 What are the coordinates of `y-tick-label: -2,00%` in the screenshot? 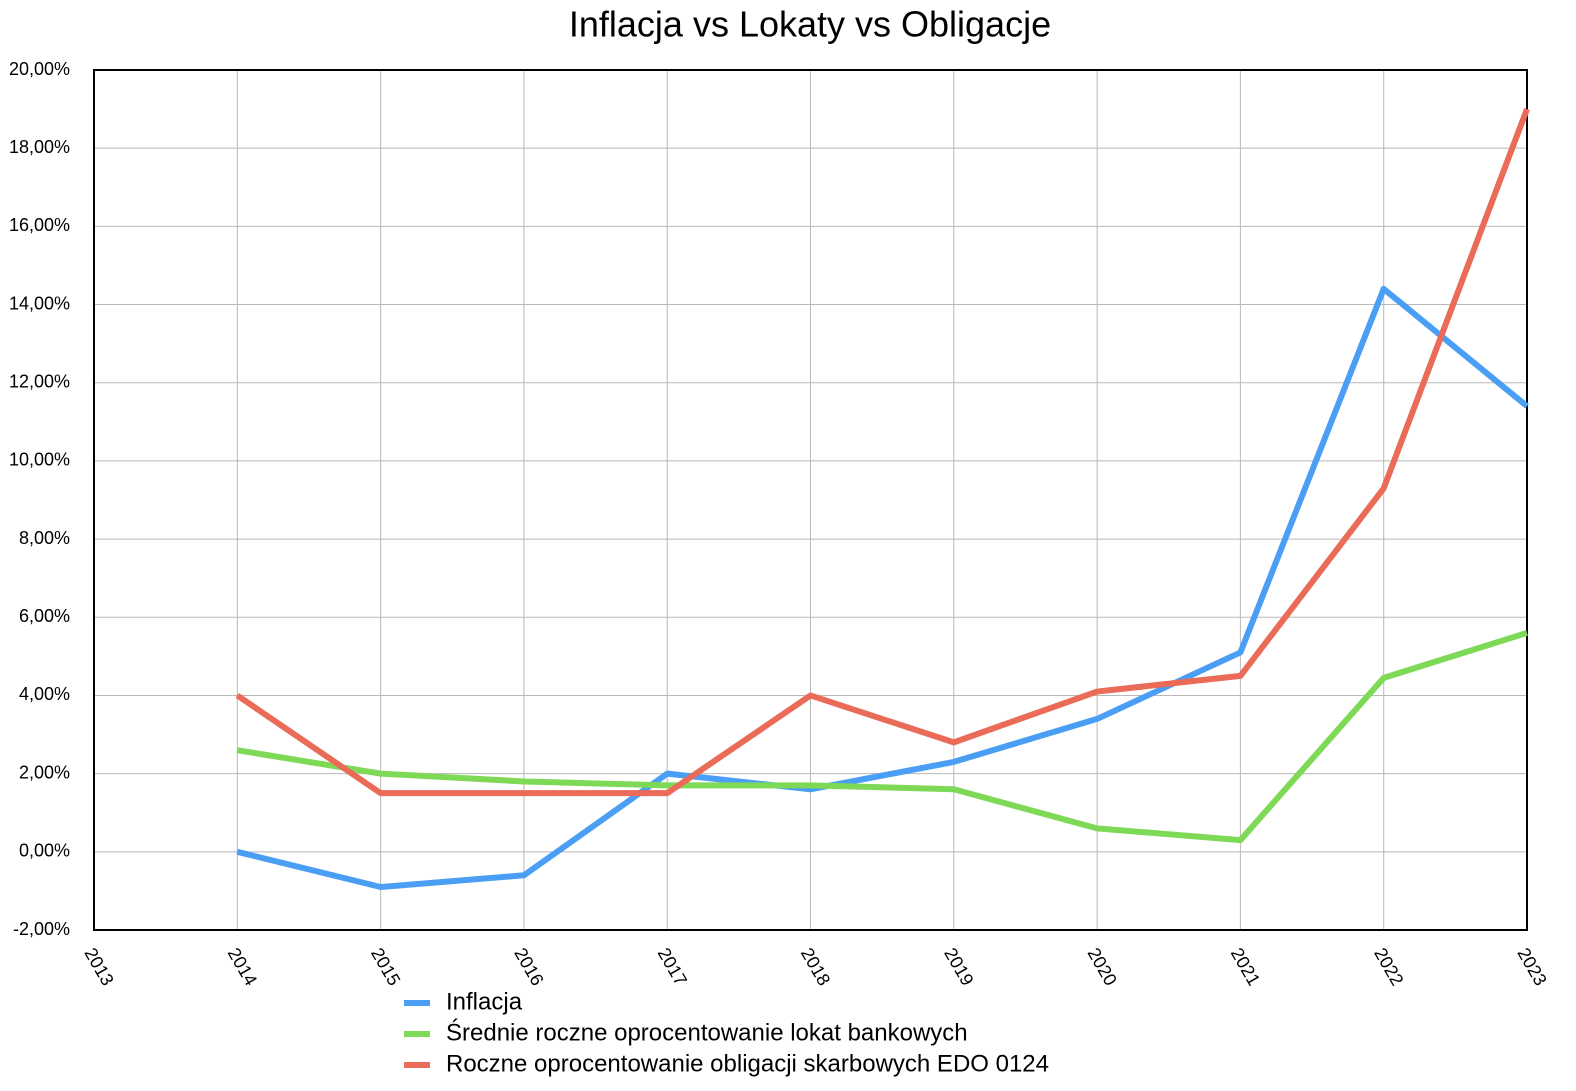 It's located at (41, 929).